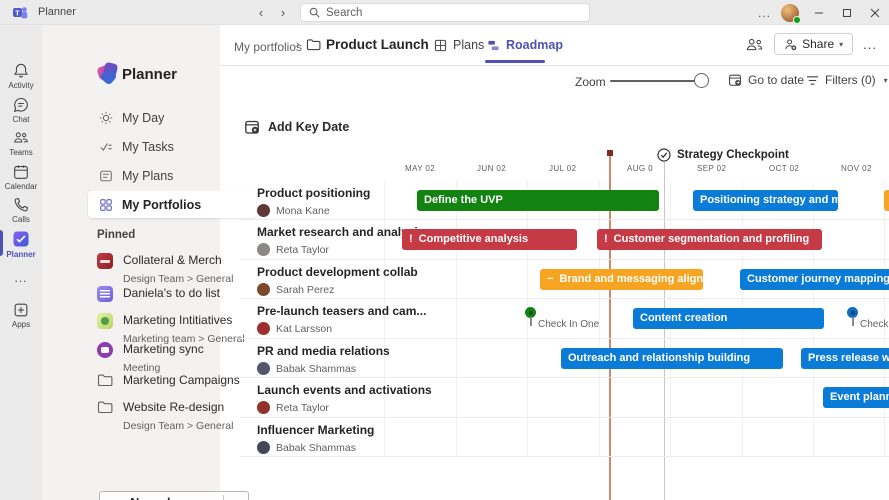  I want to click on gantt-bar: ! Customer segmentation and profiling, so click(709, 239).